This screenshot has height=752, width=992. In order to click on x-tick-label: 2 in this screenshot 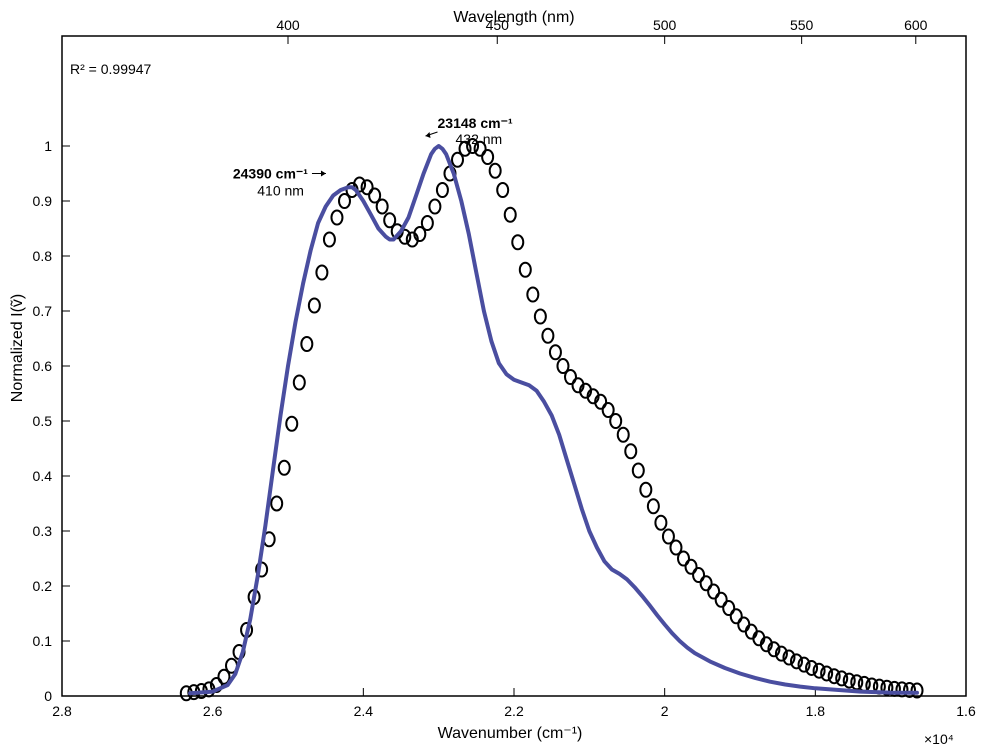, I will do `click(665, 711)`.